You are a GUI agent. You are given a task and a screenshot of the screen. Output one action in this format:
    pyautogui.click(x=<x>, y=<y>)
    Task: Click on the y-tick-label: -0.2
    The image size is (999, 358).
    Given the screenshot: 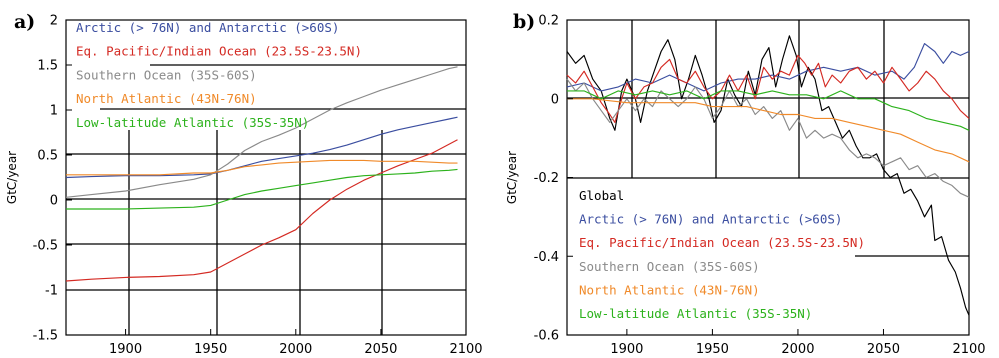 What is the action you would take?
    pyautogui.click(x=546, y=178)
    